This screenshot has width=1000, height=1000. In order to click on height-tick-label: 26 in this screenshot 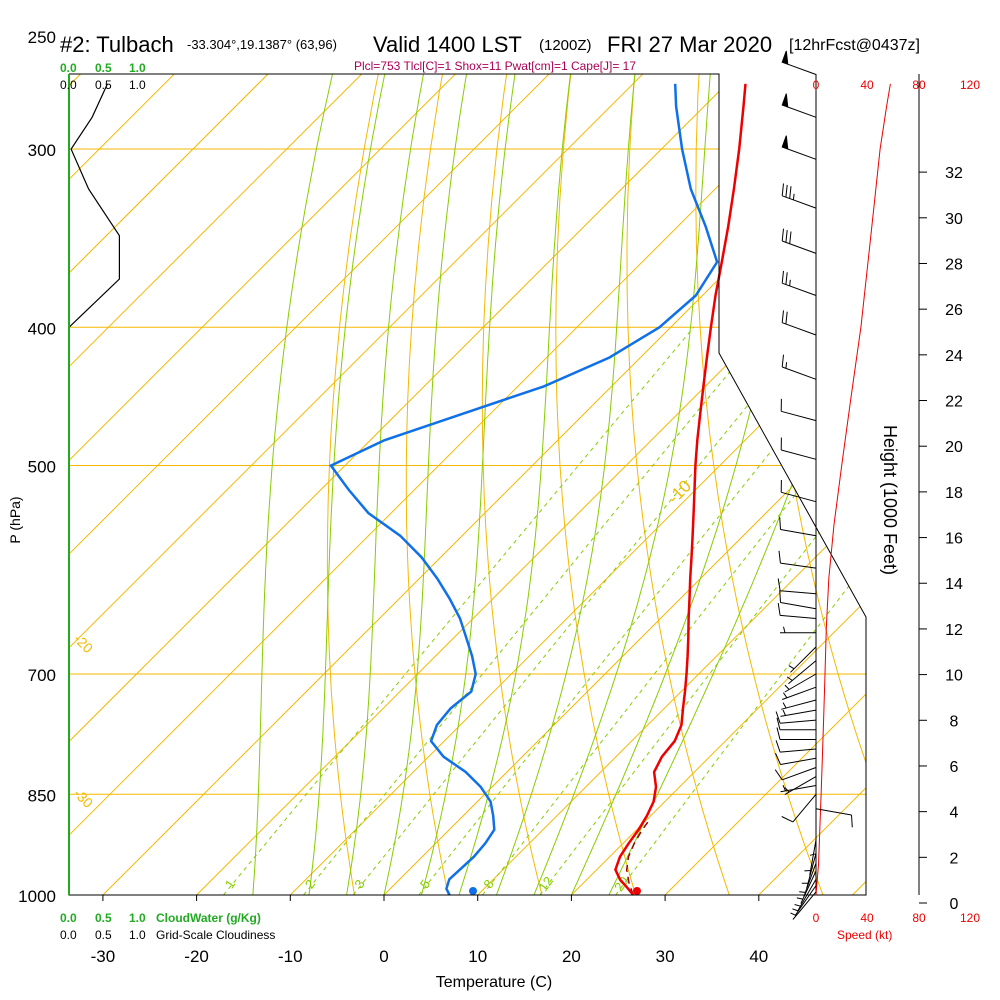, I will do `click(954, 310)`.